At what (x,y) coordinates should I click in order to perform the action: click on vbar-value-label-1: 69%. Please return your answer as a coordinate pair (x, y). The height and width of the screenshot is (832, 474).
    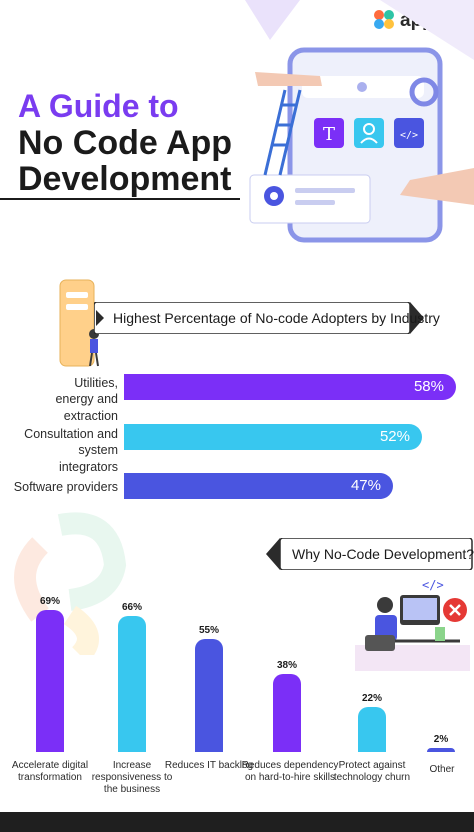
    Looking at the image, I should click on (49, 601).